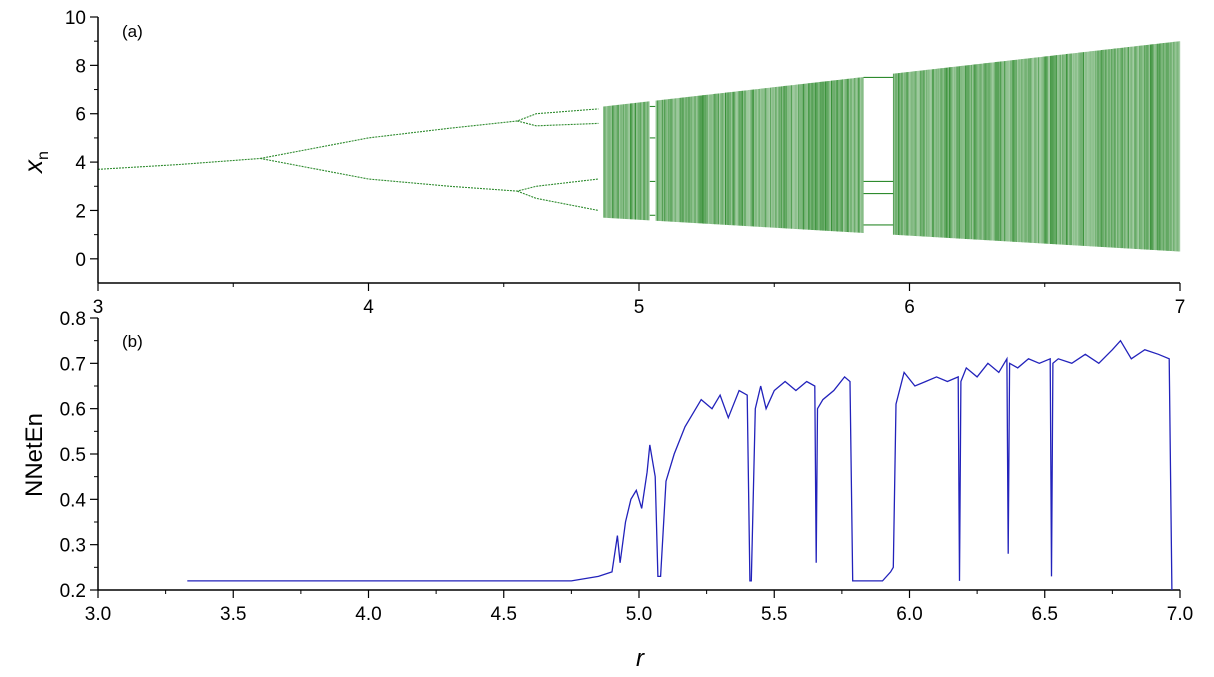 The image size is (1214, 677). What do you see at coordinates (80, 163) in the screenshot?
I see `y-tick-label: 4` at bounding box center [80, 163].